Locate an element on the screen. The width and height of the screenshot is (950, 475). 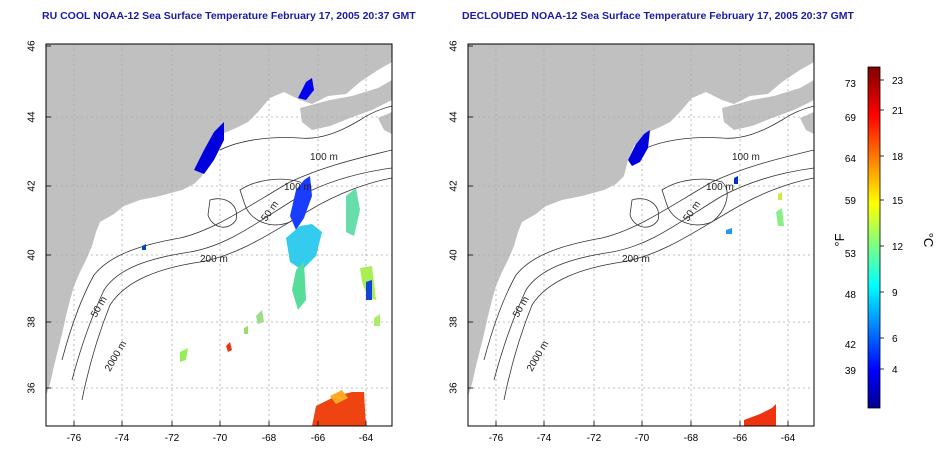
colorbar-celsius-label: °C is located at coordinates (928, 240).